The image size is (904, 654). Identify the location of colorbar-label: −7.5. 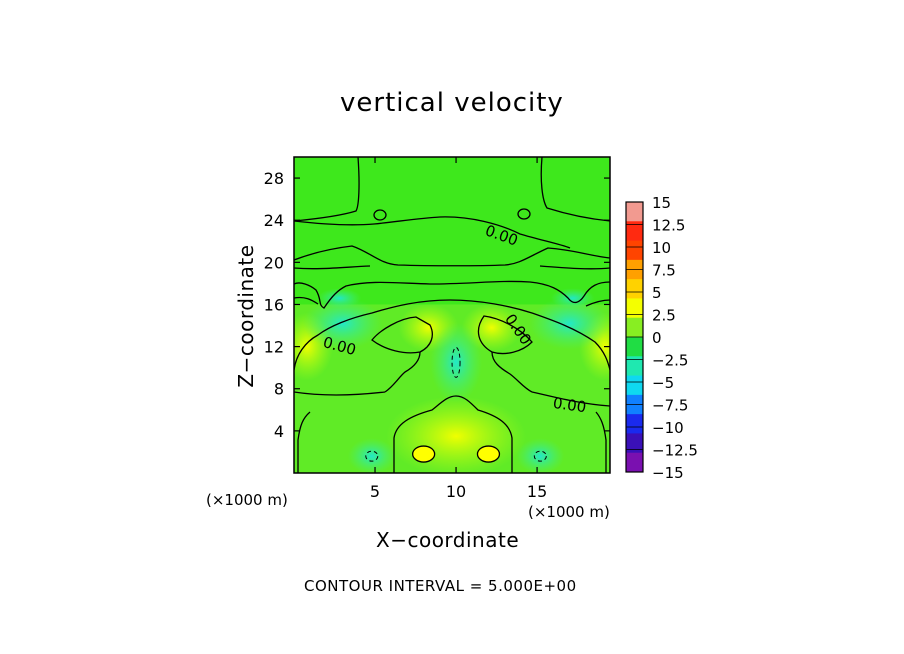
(670, 406).